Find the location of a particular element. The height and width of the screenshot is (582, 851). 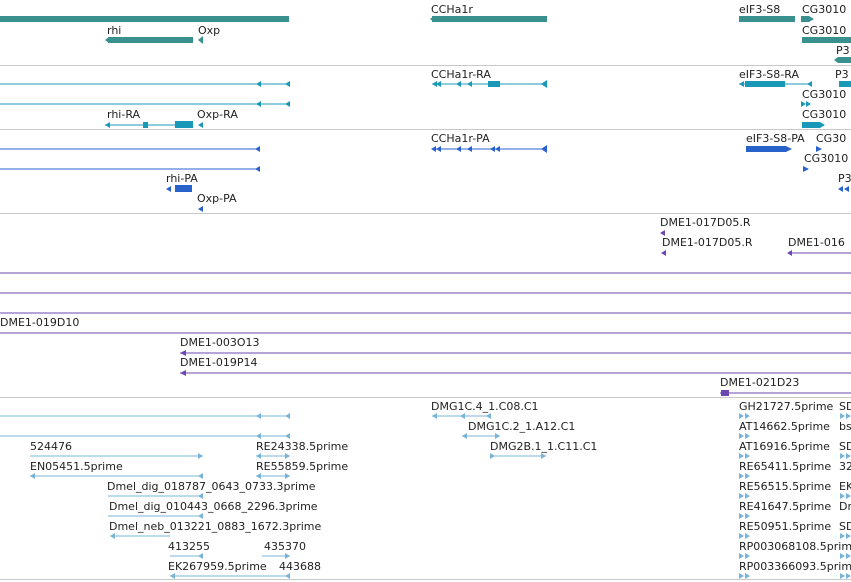

est-label: AT16916.5prime is located at coordinates (784, 446).